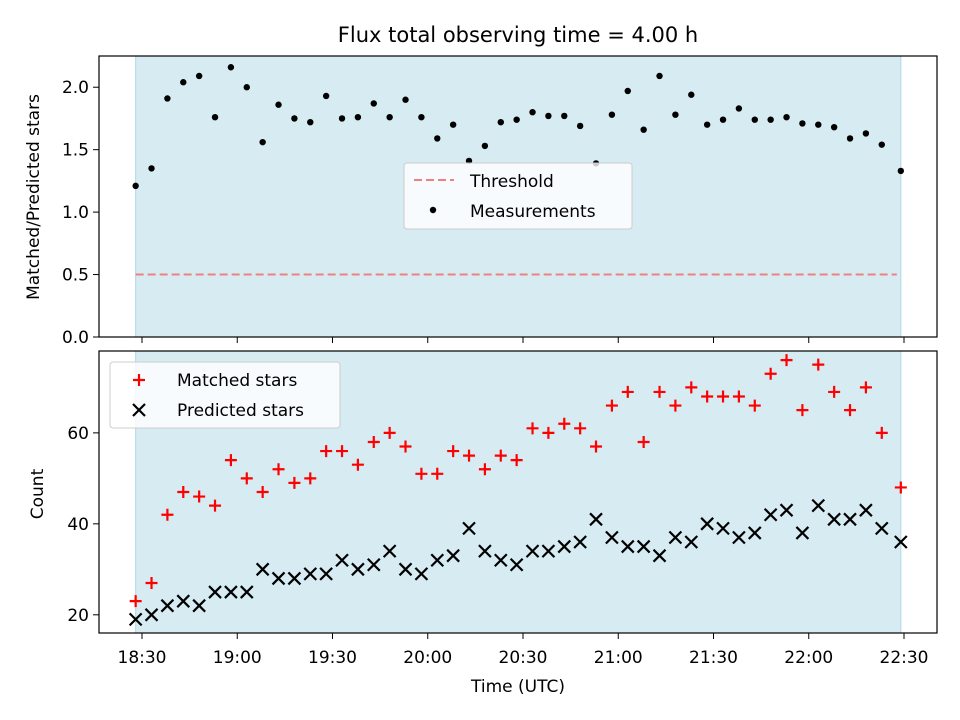 The image size is (960, 720). Describe the element at coordinates (139, 380) in the screenshot. I see `legend-matched-swatch` at that location.